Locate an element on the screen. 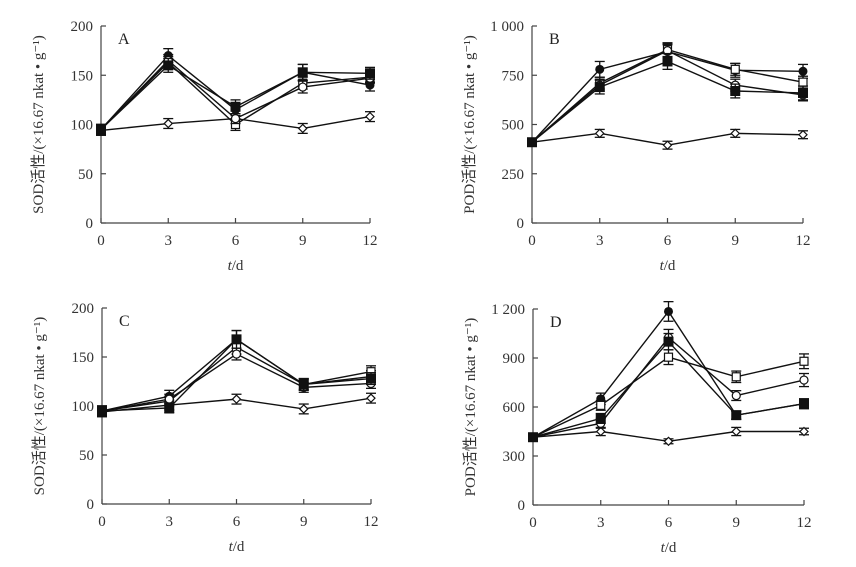 The height and width of the screenshot is (567, 856). panel-letter: C is located at coordinates (124, 321).